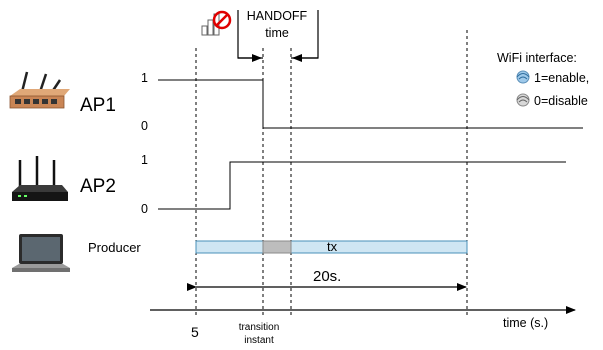 The width and height of the screenshot is (603, 350). What do you see at coordinates (144, 126) in the screenshot?
I see `ap1-level-low: 0` at bounding box center [144, 126].